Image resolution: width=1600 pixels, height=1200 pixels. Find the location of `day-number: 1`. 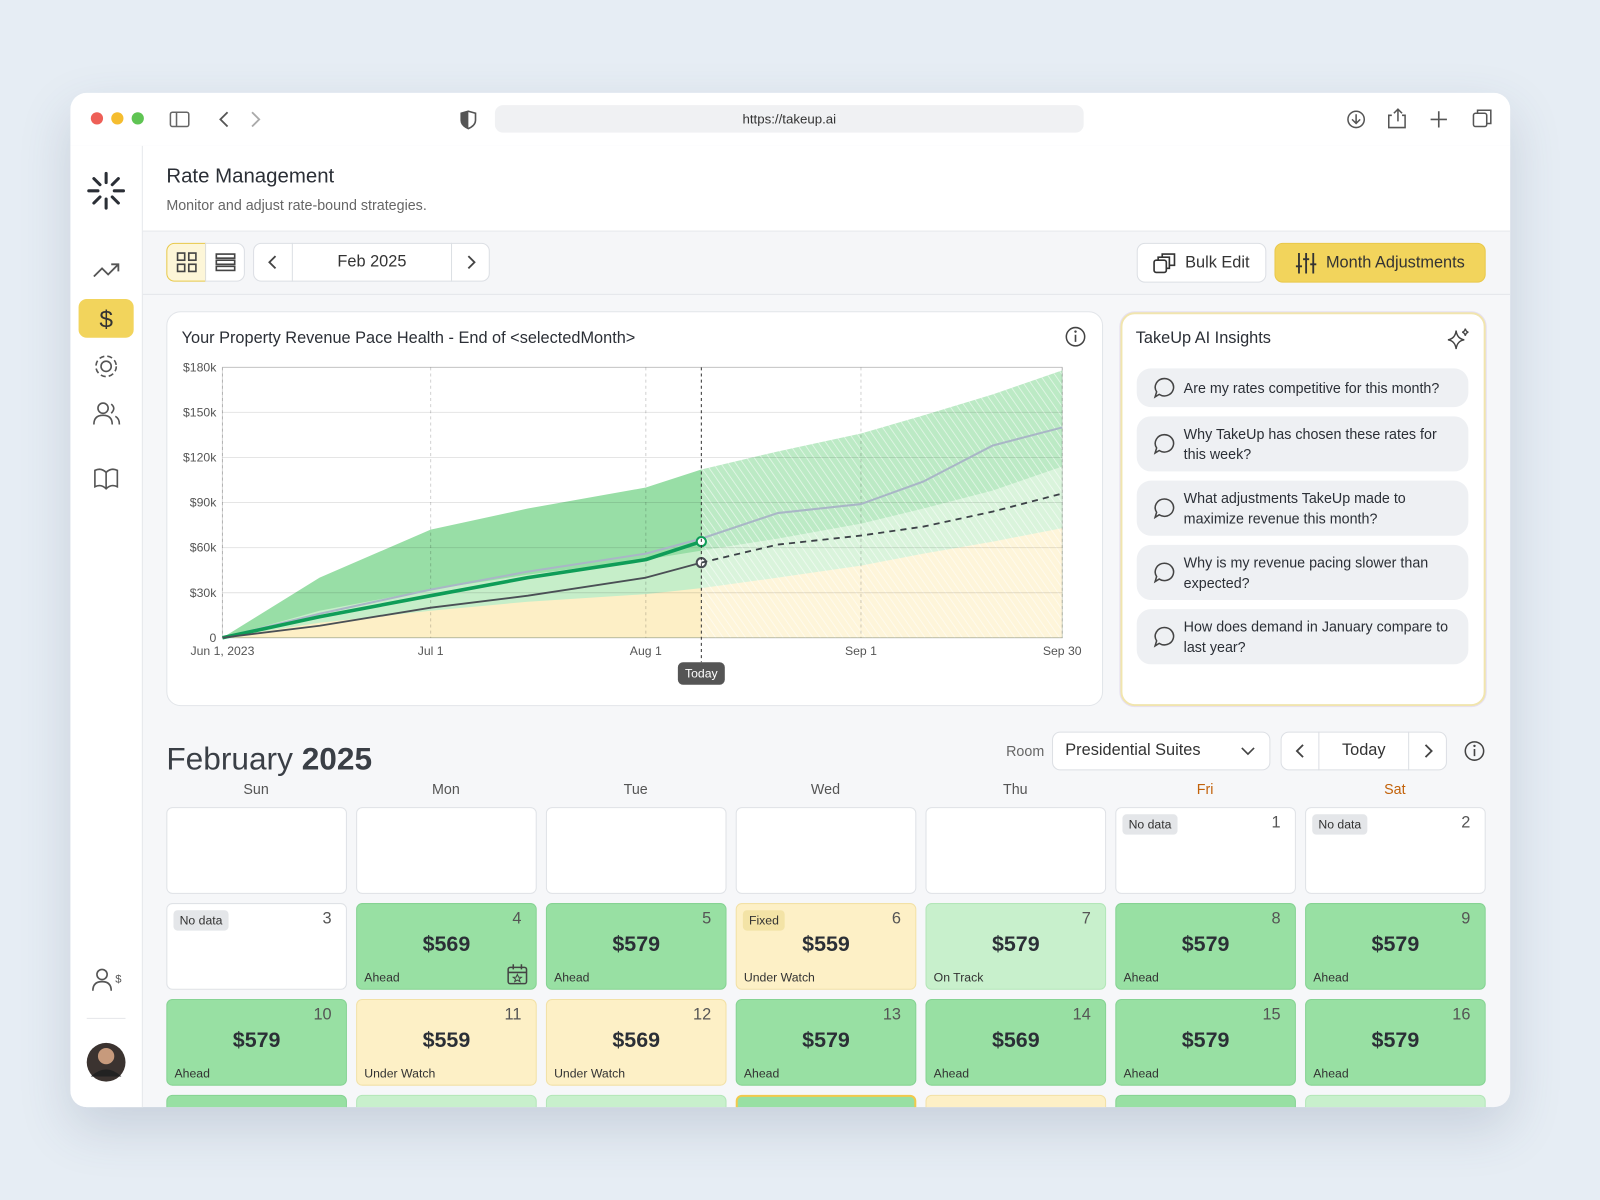

day-number: 1 is located at coordinates (1276, 823).